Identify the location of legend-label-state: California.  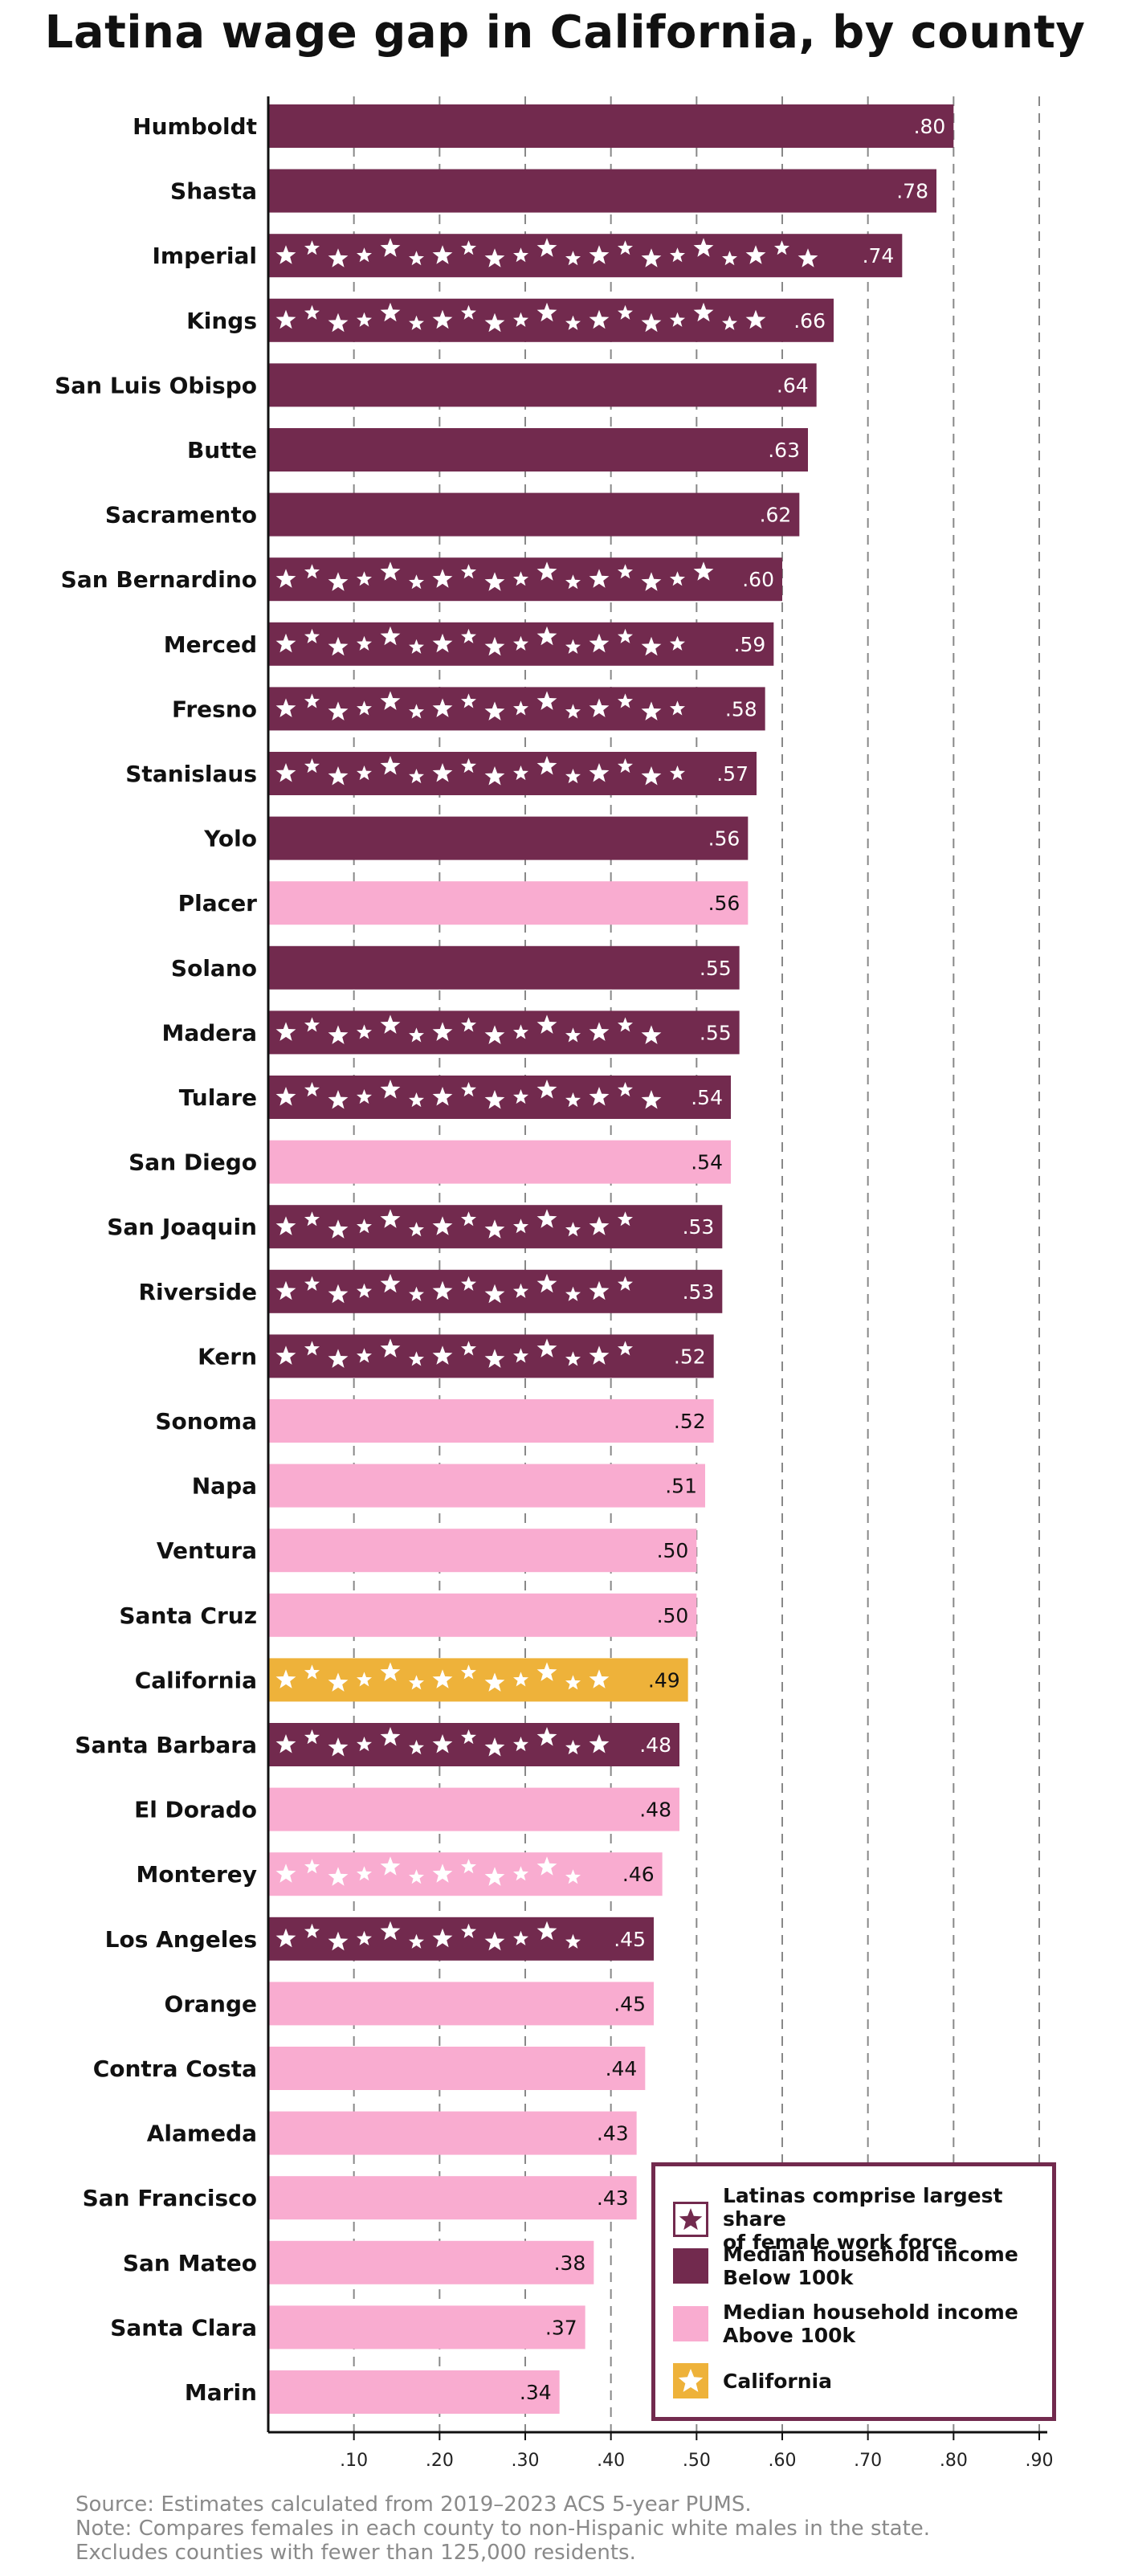
(777, 2381).